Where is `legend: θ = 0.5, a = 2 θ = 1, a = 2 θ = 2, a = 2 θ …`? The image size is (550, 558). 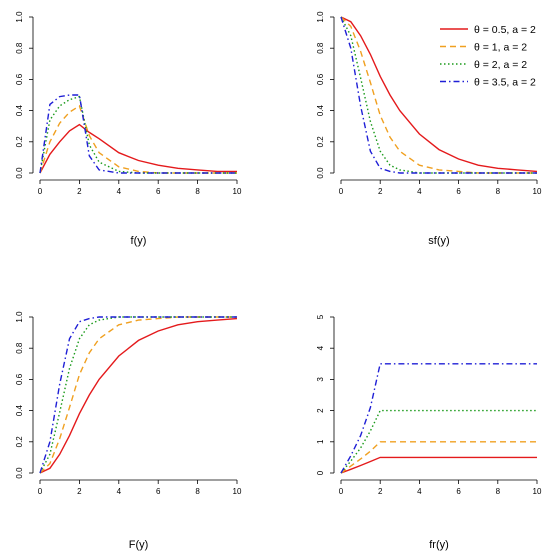
legend: θ = 0.5, a = 2 θ = 1, a = 2 θ = 2, a = 2 θ … is located at coordinates (488, 56).